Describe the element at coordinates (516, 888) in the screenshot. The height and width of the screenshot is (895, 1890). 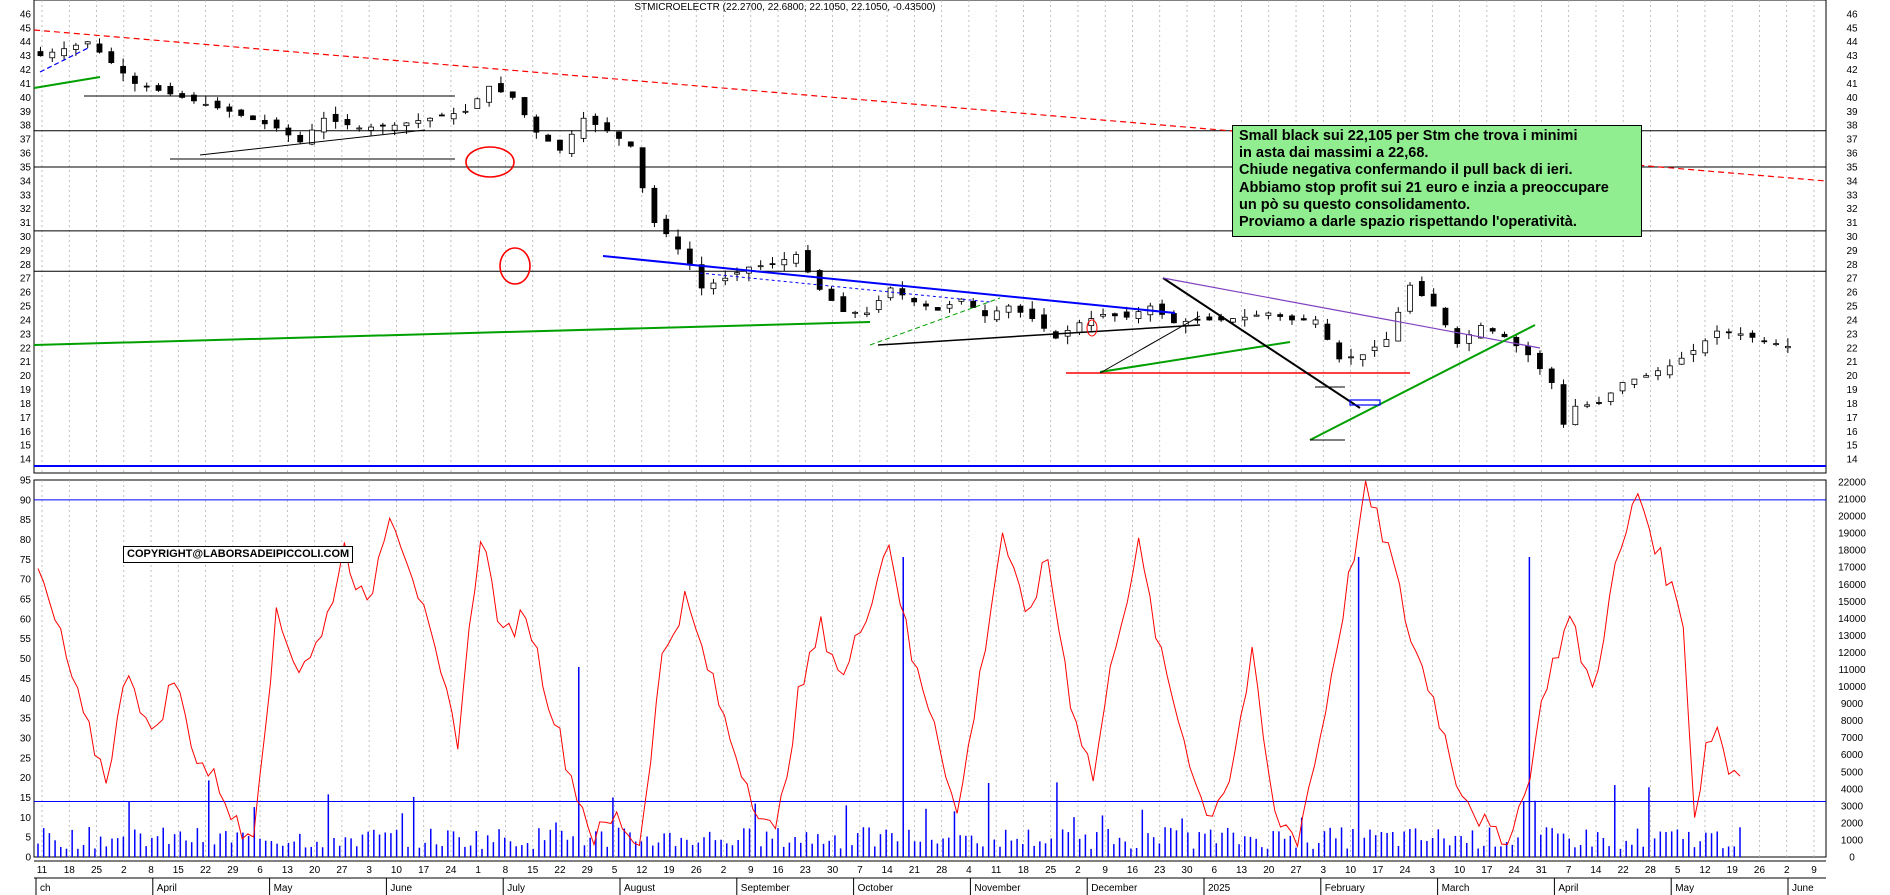
I see `month-label: July` at that location.